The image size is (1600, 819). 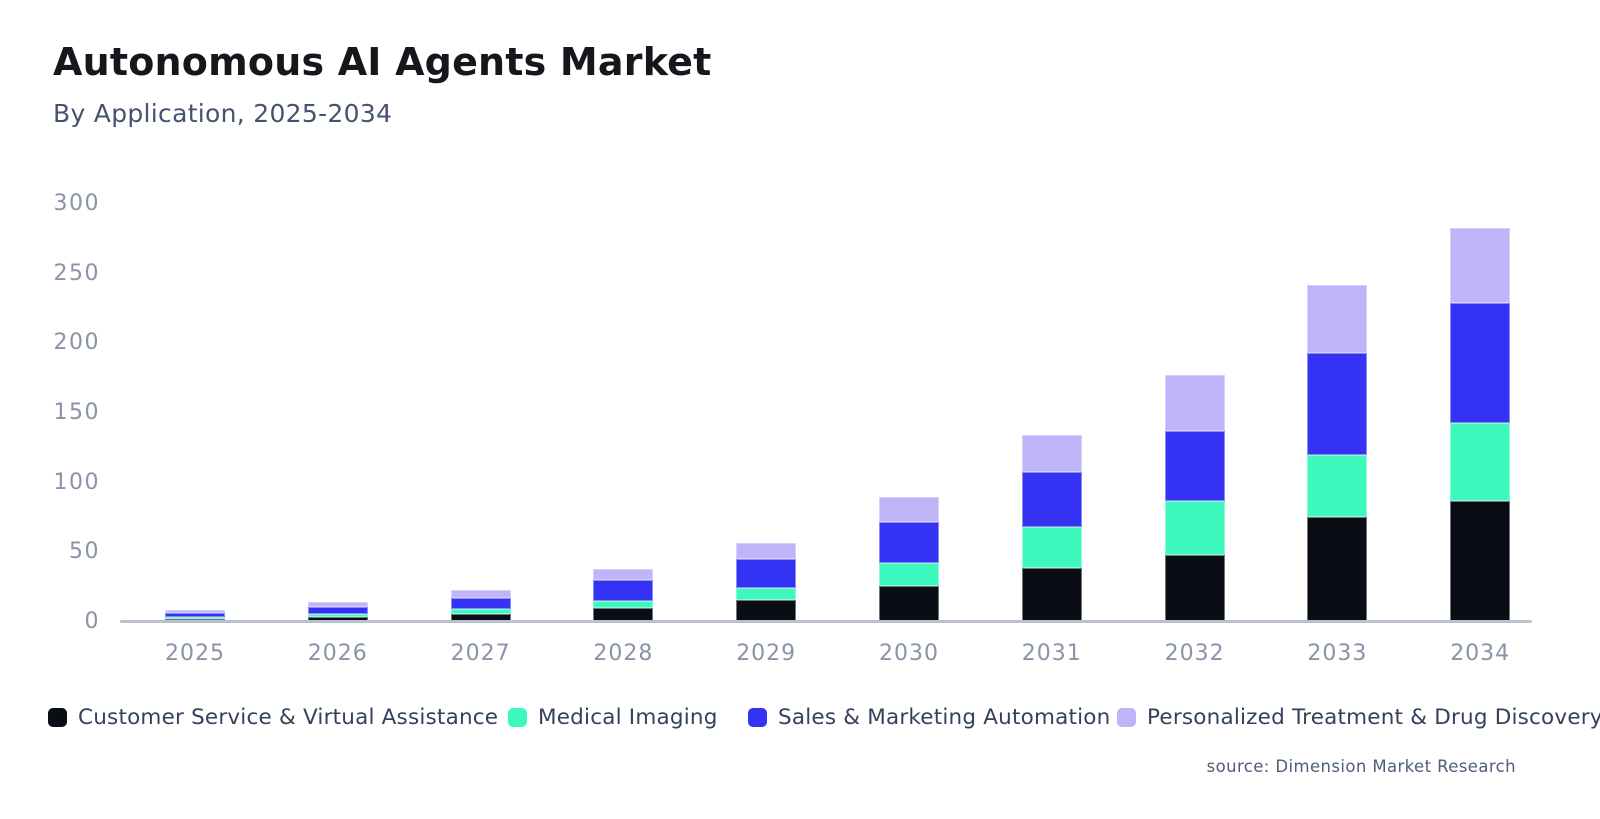 I want to click on bar-2034, so click(x=1480, y=424).